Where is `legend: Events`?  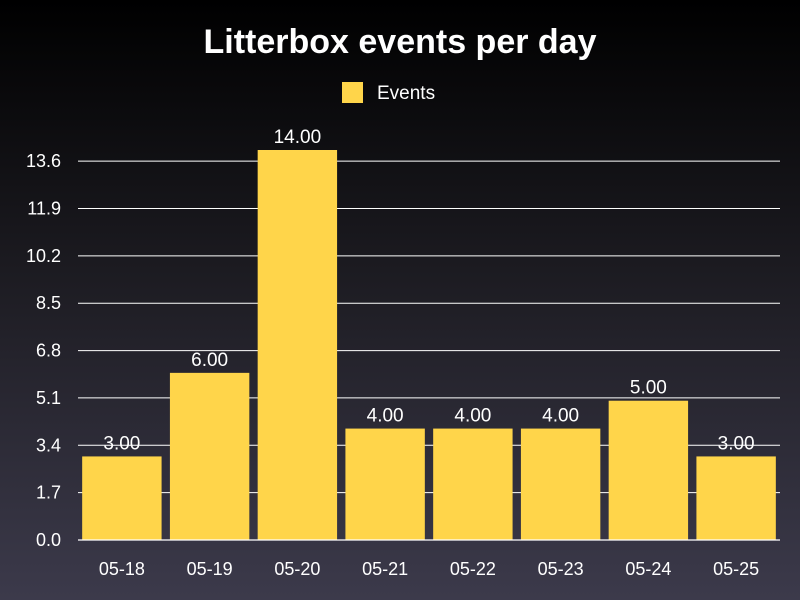 legend: Events is located at coordinates (388, 93).